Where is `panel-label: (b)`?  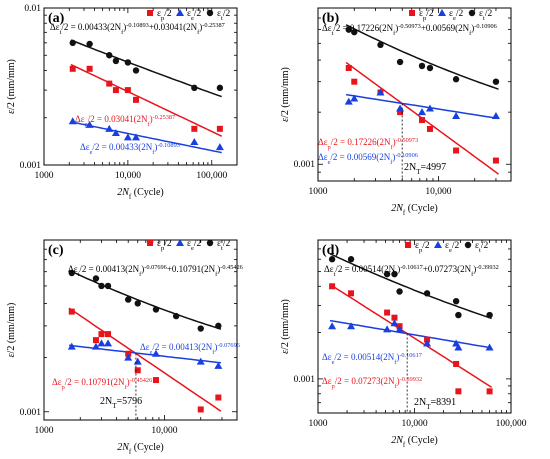
panel-label: (b) is located at coordinates (330, 18).